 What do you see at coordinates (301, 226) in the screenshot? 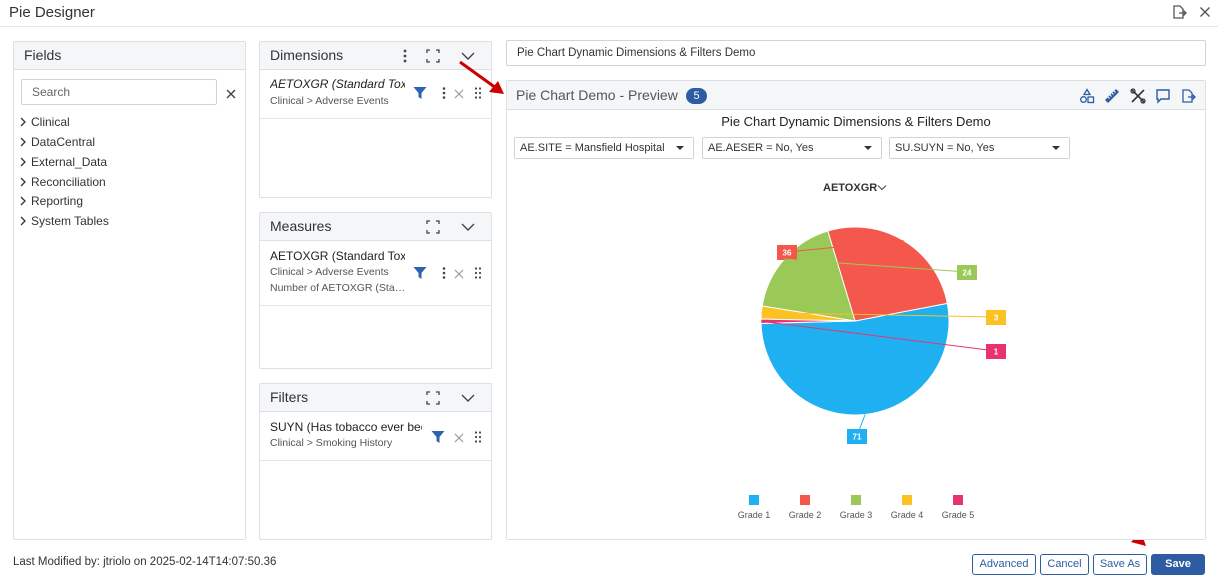
I see `measures-panel-title: Measures` at bounding box center [301, 226].